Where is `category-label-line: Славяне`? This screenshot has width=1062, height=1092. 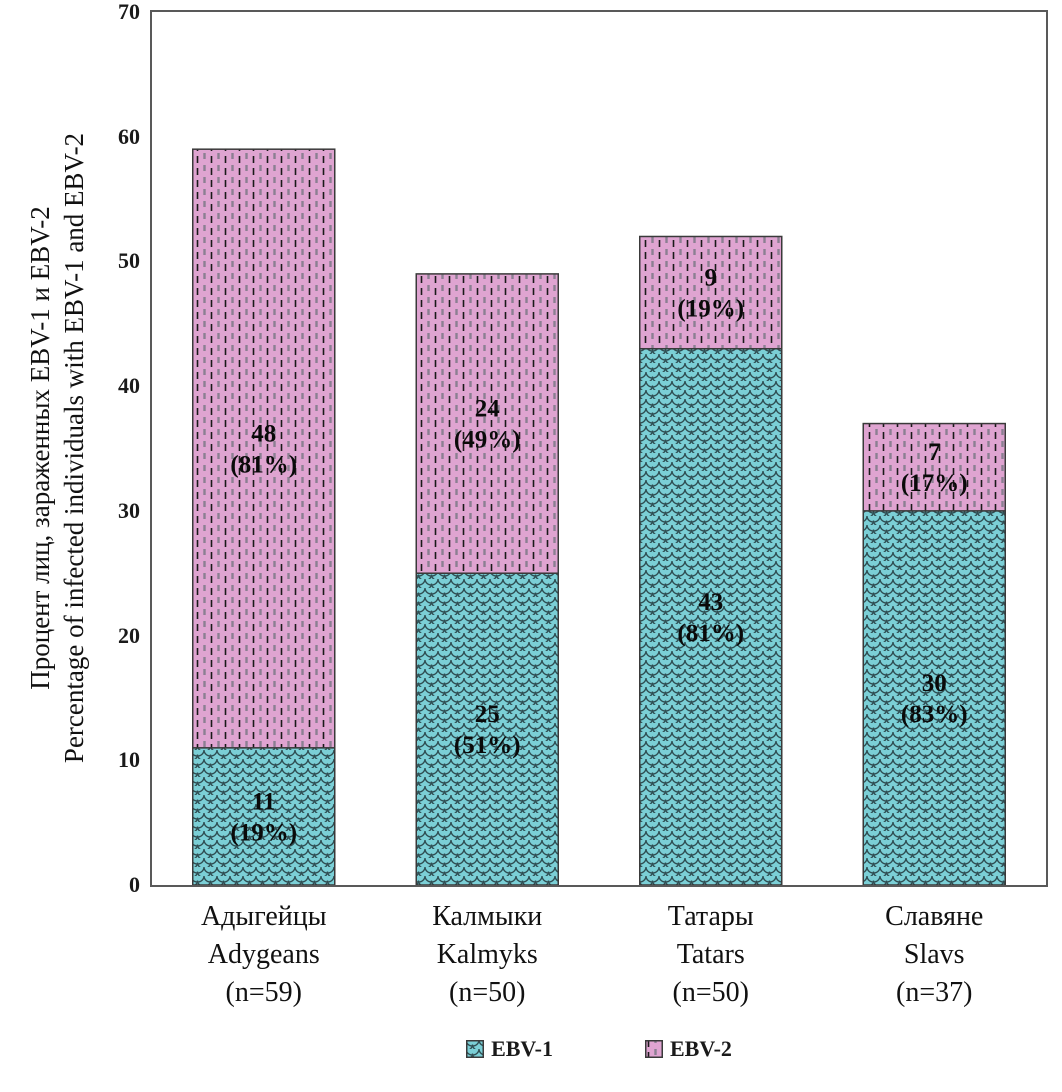 category-label-line: Славяне is located at coordinates (934, 916).